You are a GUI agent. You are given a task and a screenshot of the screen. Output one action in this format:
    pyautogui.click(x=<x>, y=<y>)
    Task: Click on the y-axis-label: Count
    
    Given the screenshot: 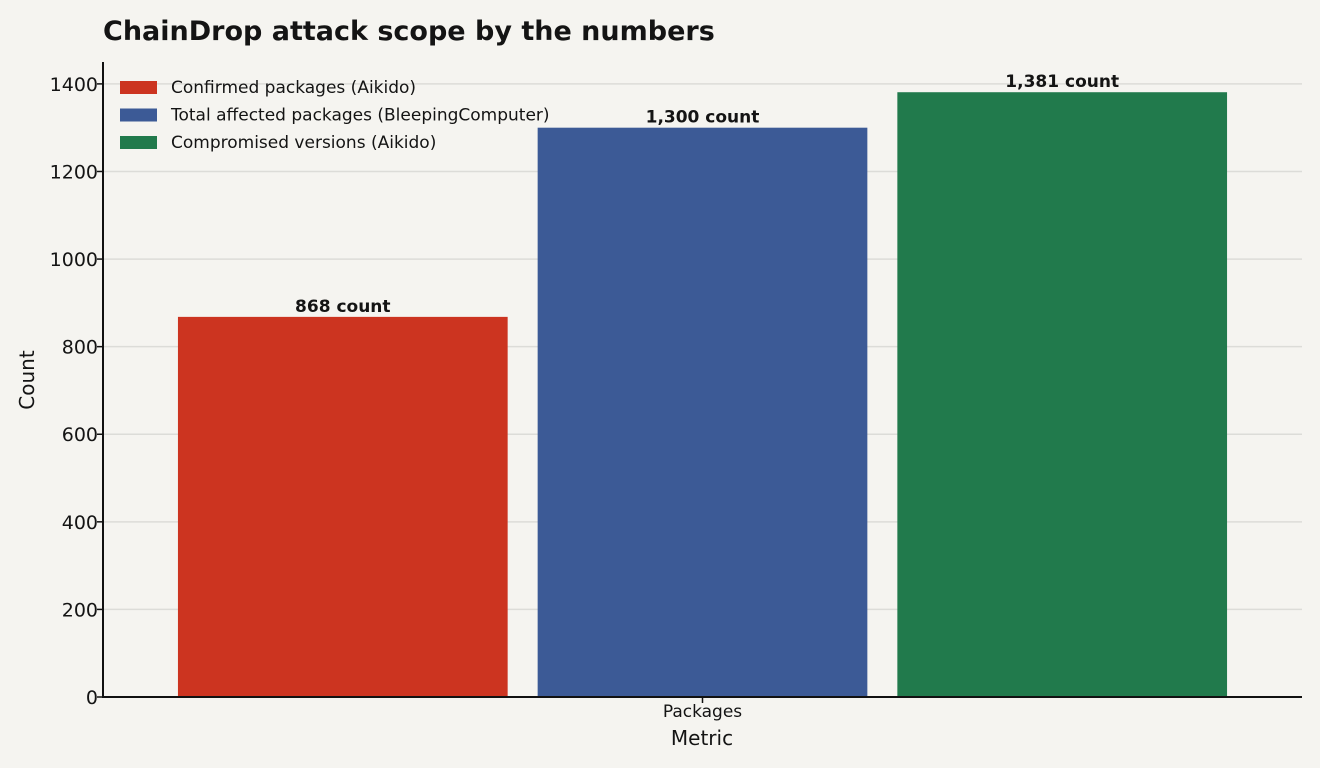 What is the action you would take?
    pyautogui.click(x=27, y=380)
    